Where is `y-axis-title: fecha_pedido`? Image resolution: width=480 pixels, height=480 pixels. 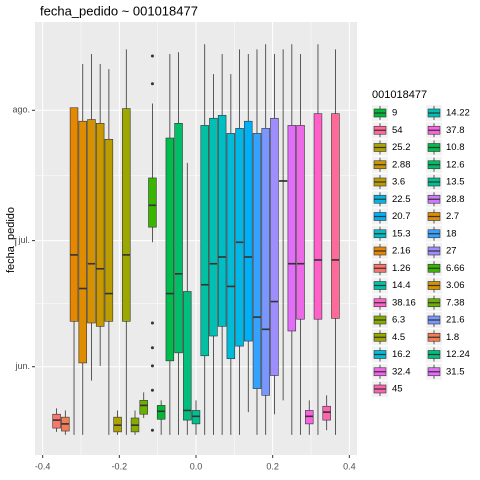 y-axis-title: fecha_pedido is located at coordinates (11, 240).